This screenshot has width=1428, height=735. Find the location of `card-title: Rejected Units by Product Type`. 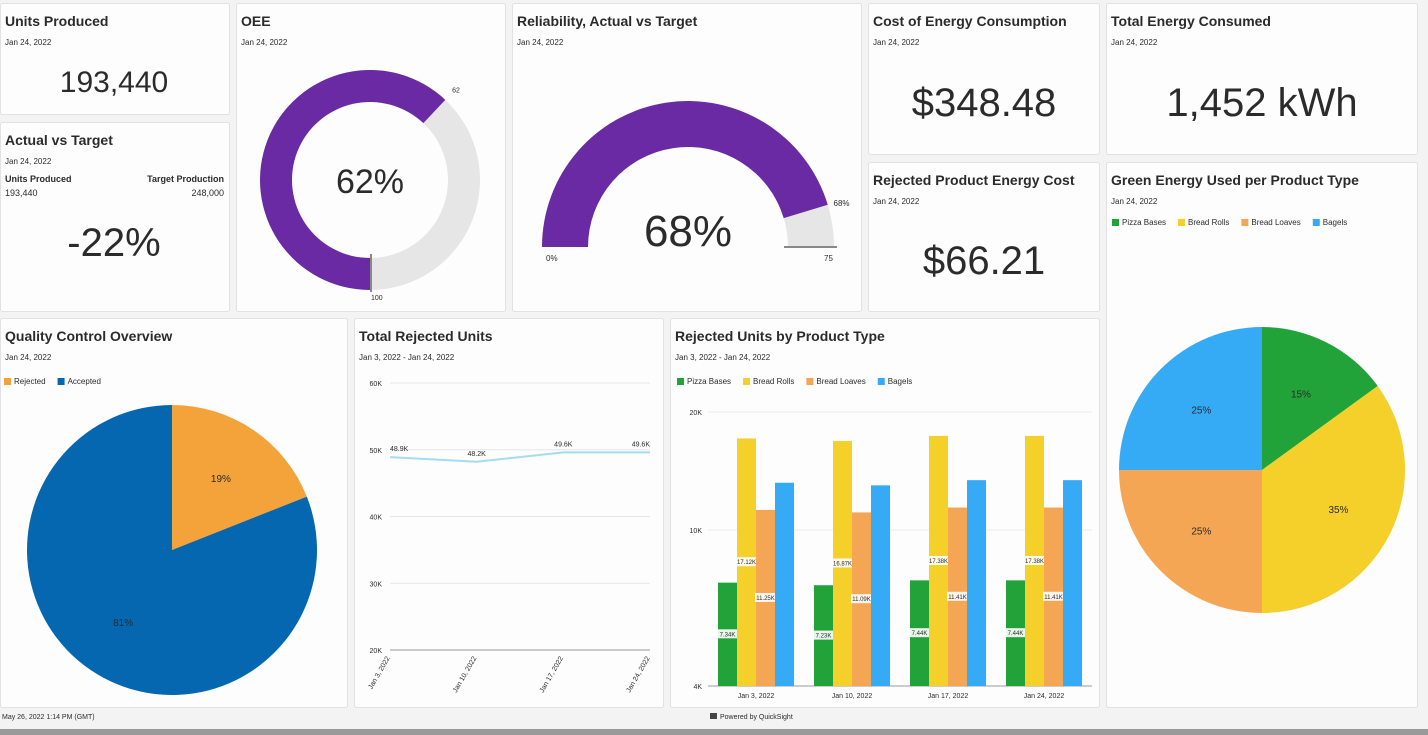

card-title: Rejected Units by Product Type is located at coordinates (780, 336).